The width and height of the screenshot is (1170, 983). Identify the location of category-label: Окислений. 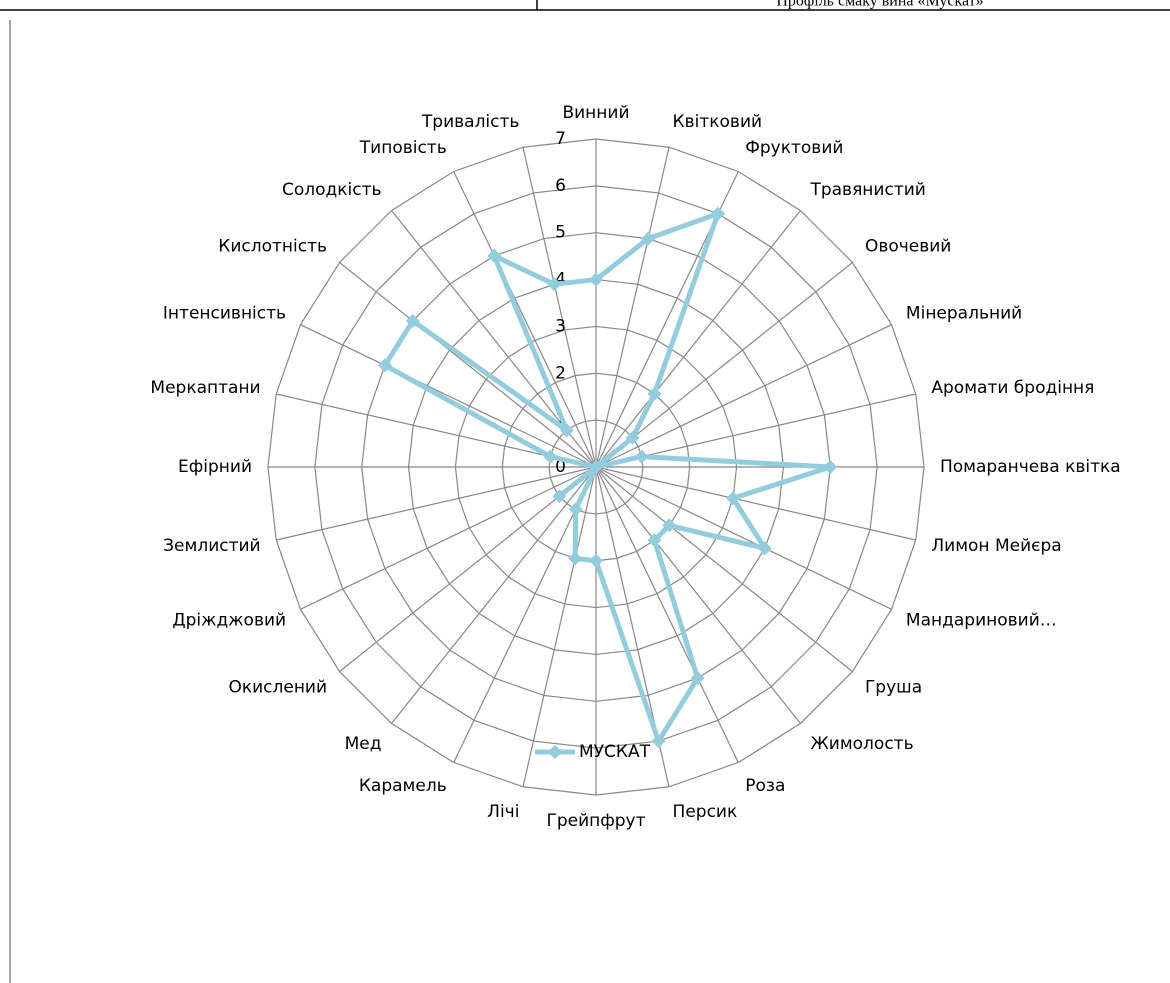
(277, 688).